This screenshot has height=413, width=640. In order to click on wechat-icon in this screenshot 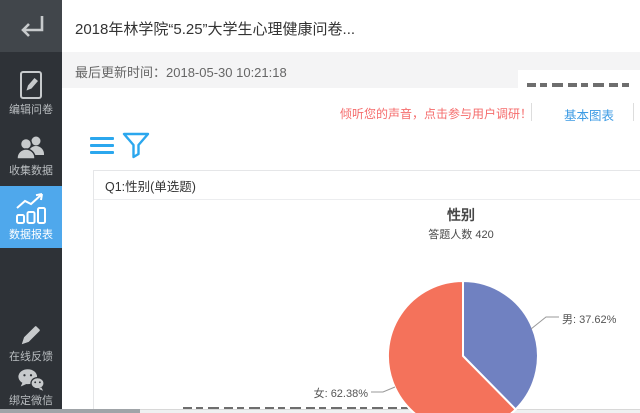, I will do `click(31, 379)`.